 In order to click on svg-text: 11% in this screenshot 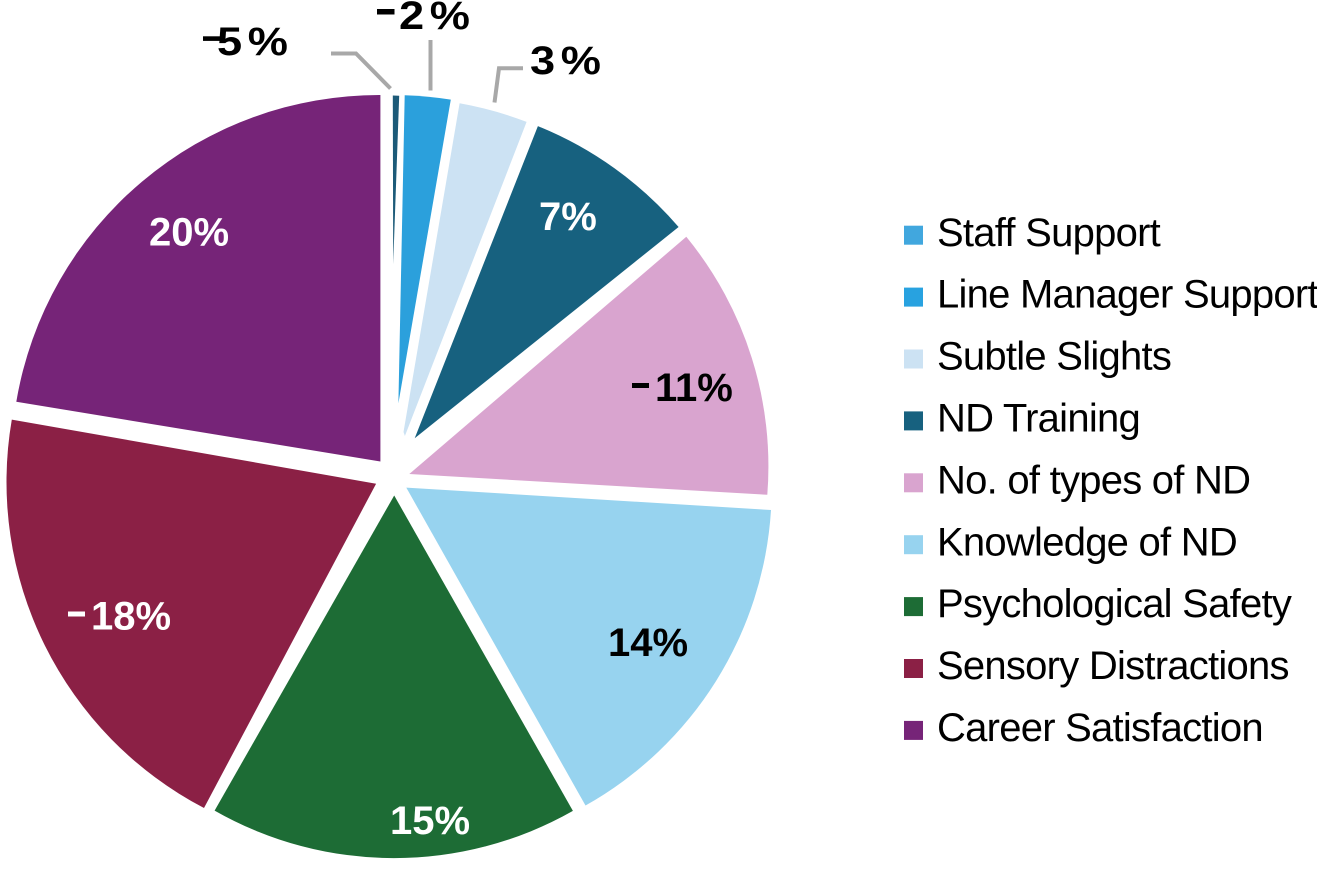, I will do `click(694, 388)`.